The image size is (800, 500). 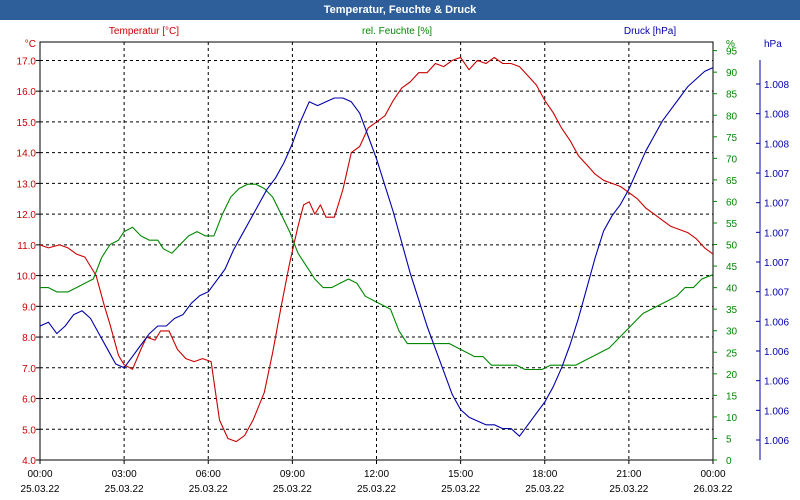 I want to click on humidity-tick-label: 60, so click(x=732, y=202).